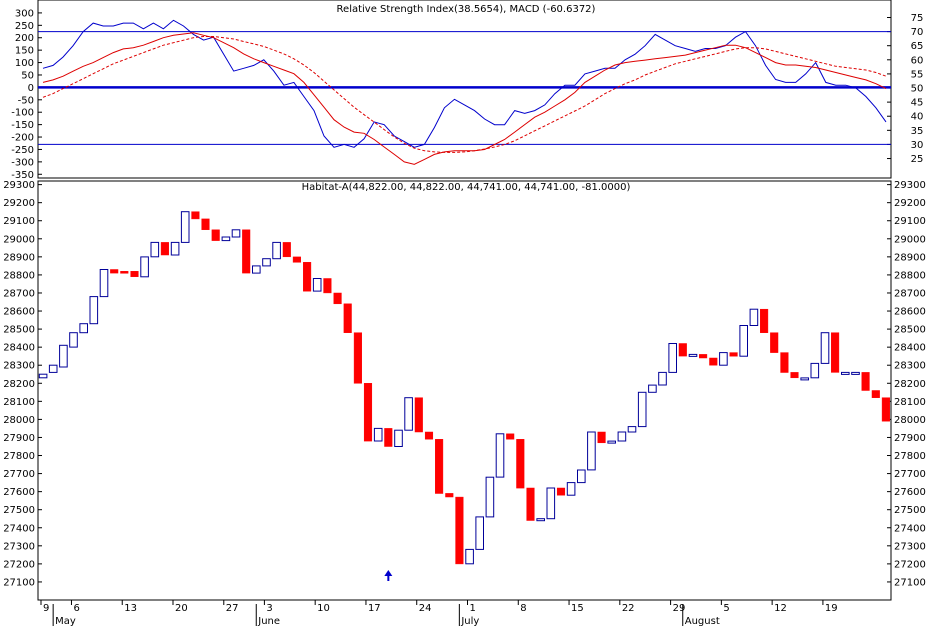 This screenshot has width=932, height=626. Describe the element at coordinates (388, 575) in the screenshot. I see `up-arrow-marker` at that location.